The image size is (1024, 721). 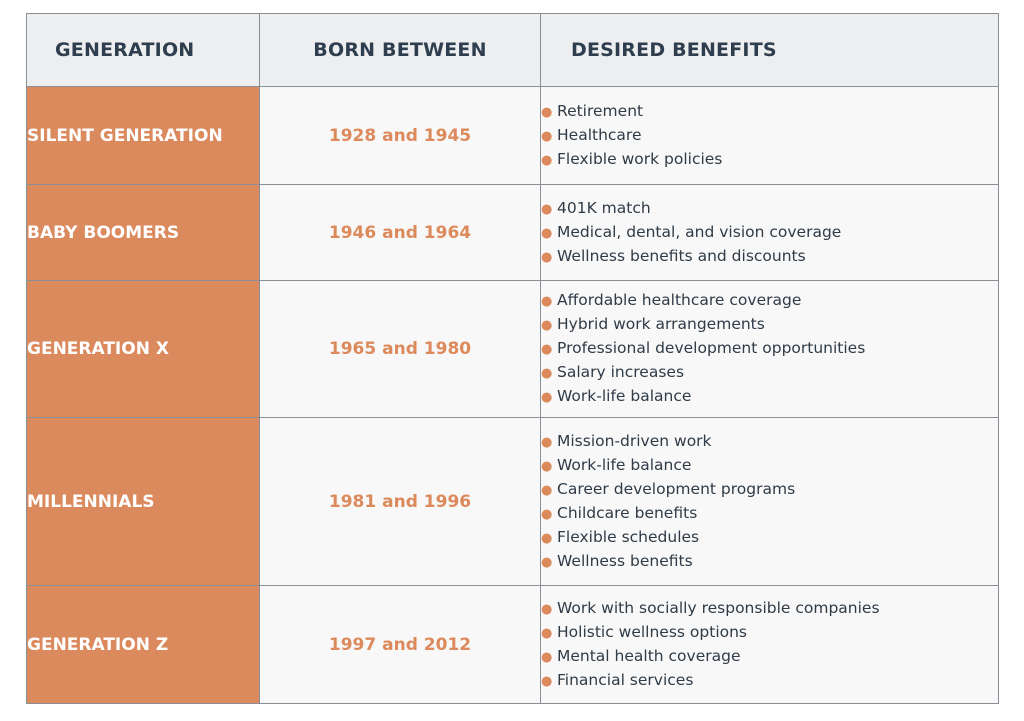 What do you see at coordinates (769, 442) in the screenshot?
I see `list-item: ● Mission-driven work` at bounding box center [769, 442].